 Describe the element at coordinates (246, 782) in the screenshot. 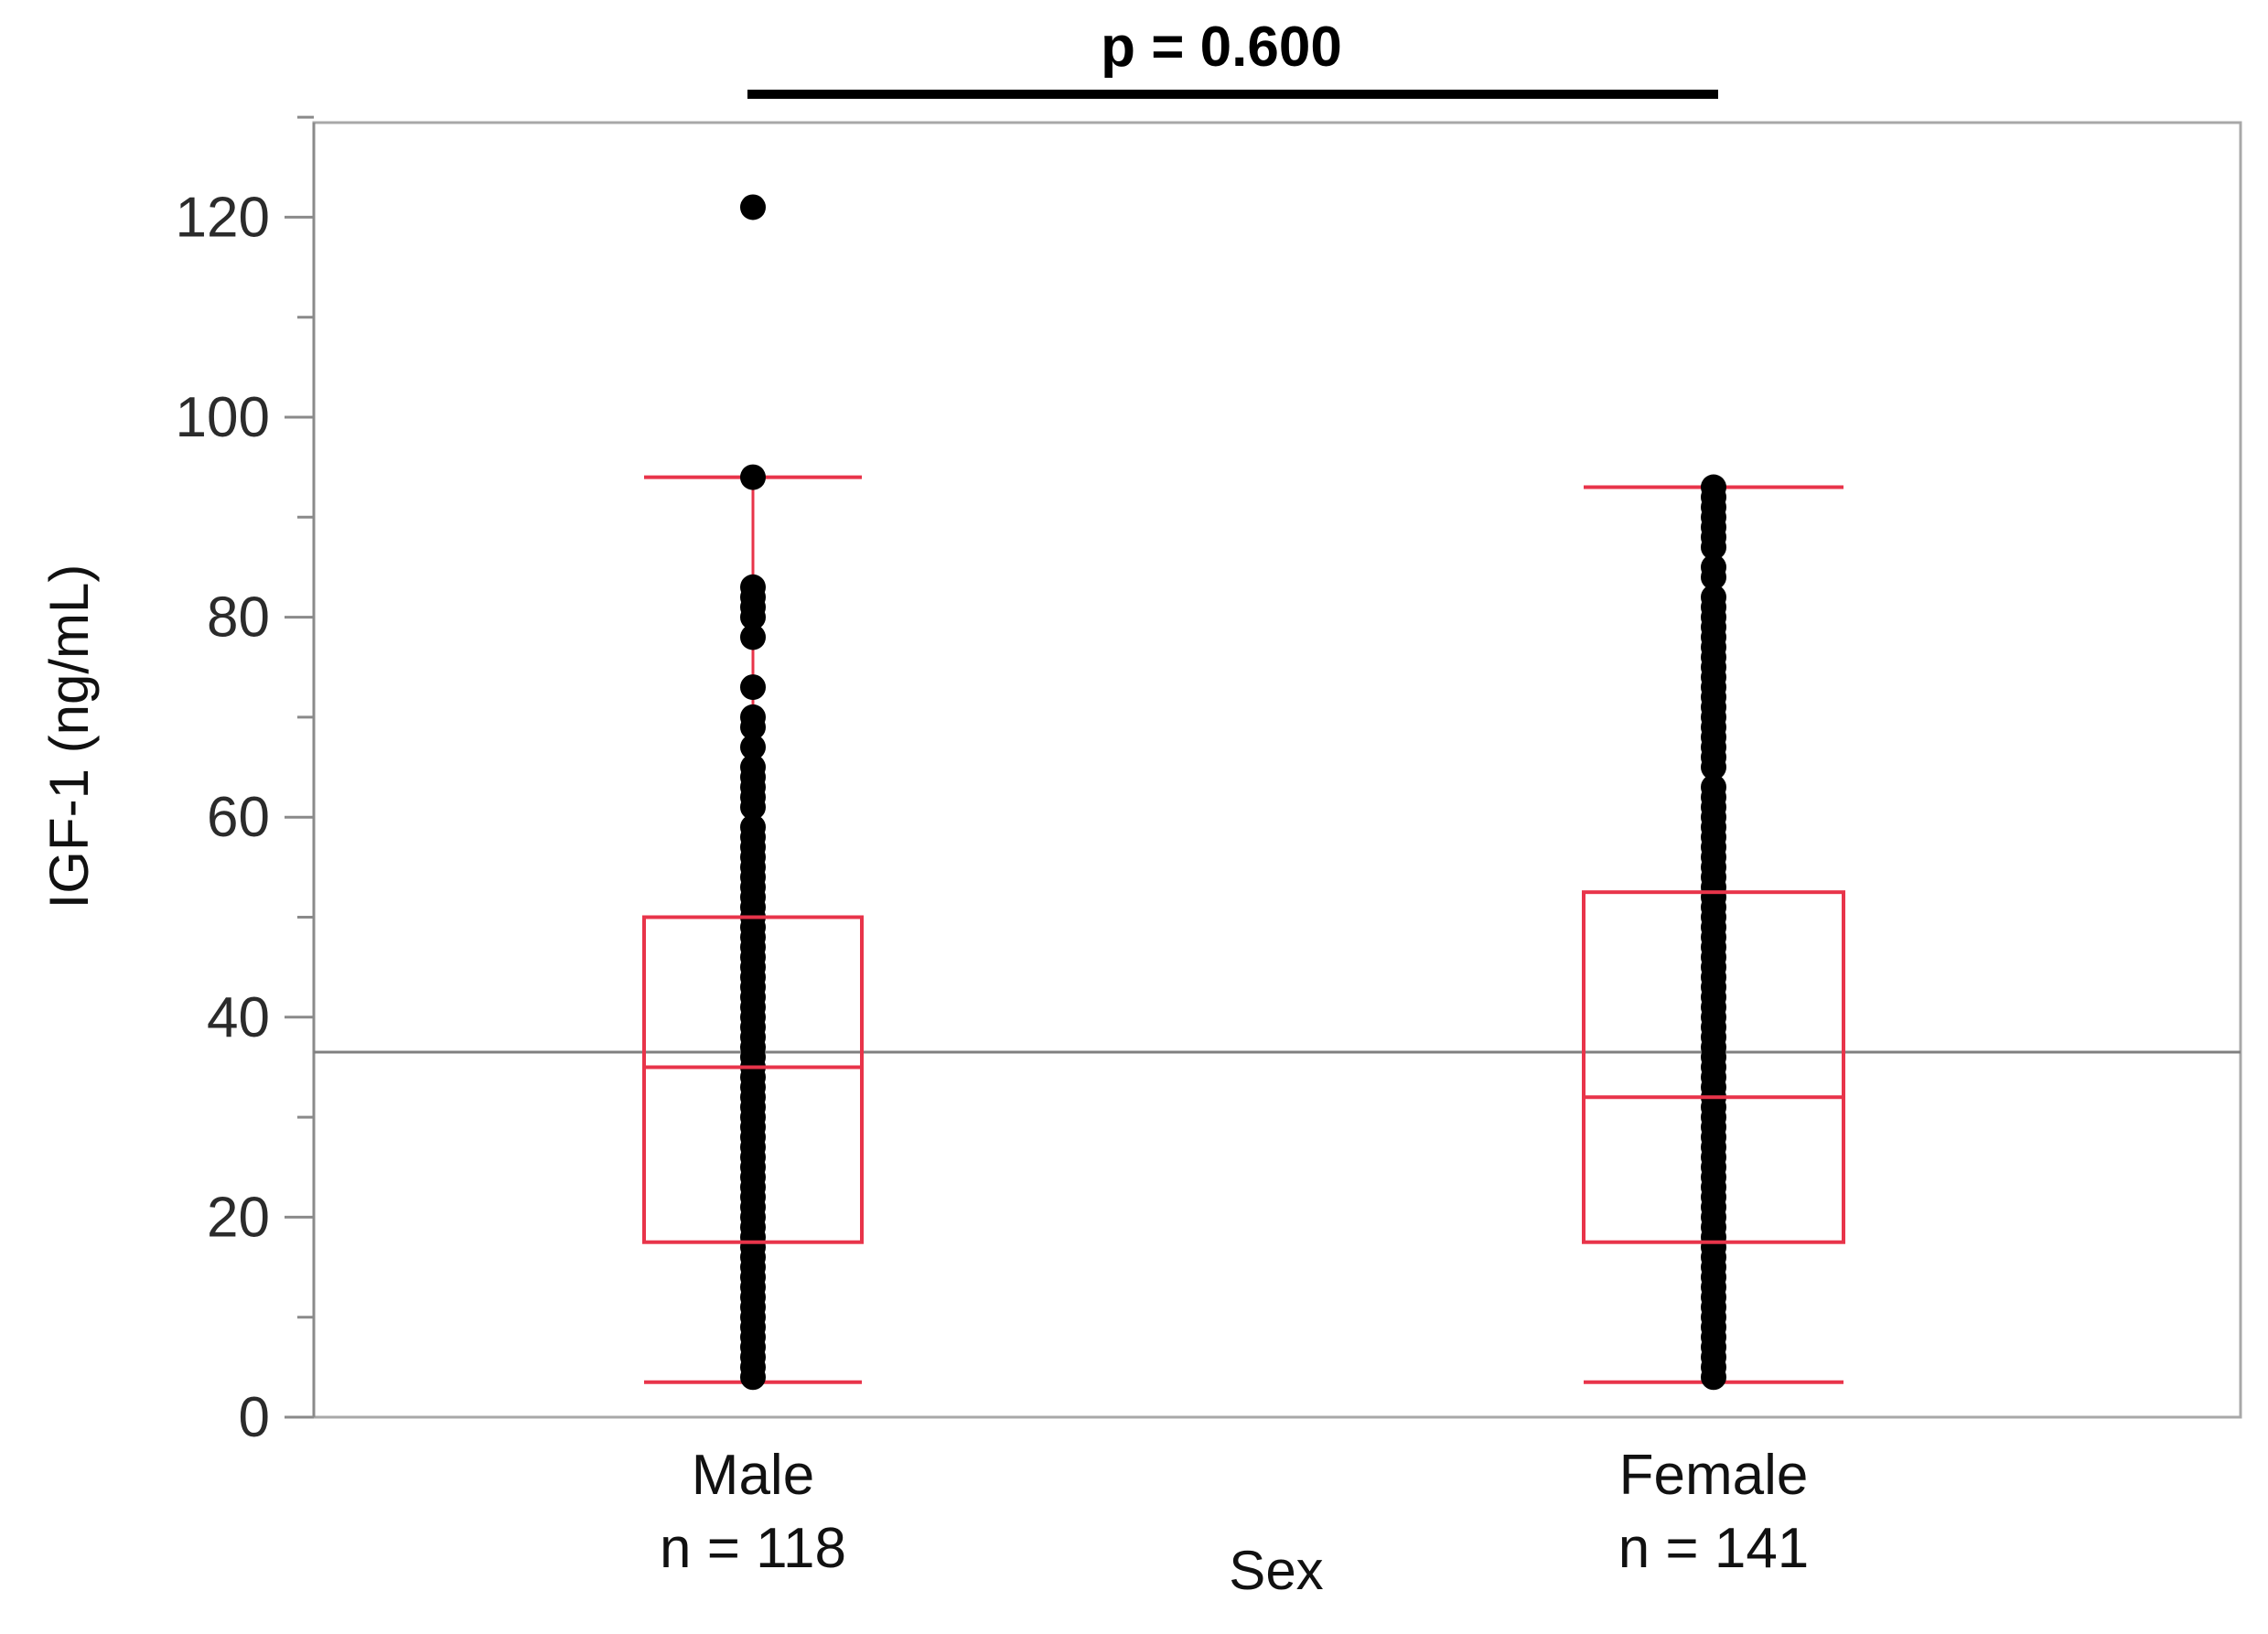

I see `y-axis: 0 20 40 60 80 100 120` at that location.